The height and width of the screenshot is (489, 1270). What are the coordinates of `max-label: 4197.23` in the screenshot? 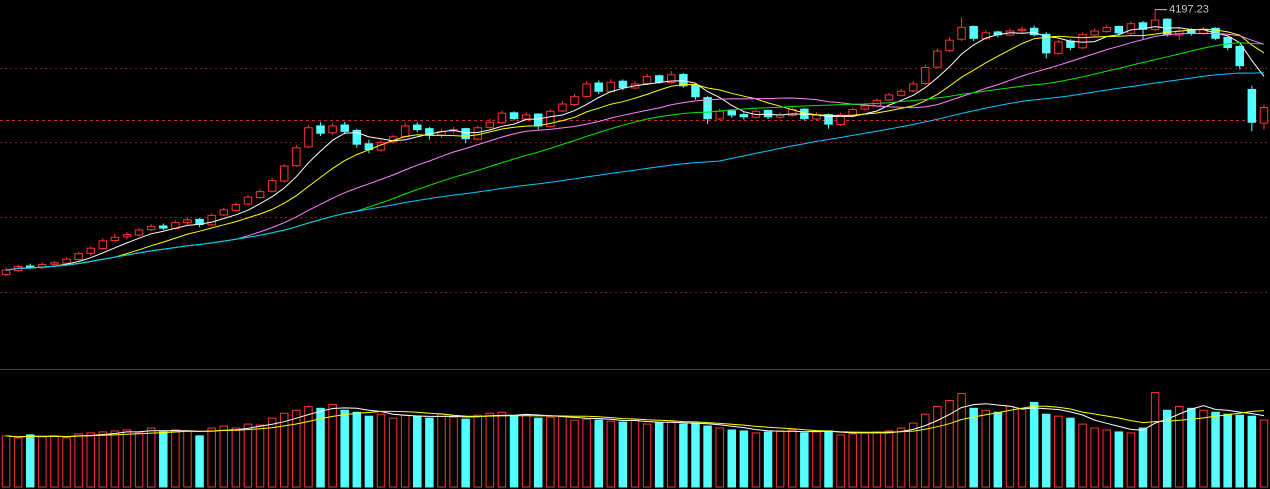 It's located at (1189, 10).